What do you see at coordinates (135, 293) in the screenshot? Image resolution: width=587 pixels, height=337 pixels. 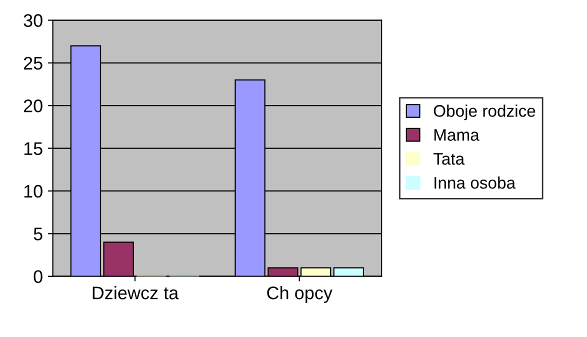 I see `x-tick-label: Dziewcz ta` at bounding box center [135, 293].